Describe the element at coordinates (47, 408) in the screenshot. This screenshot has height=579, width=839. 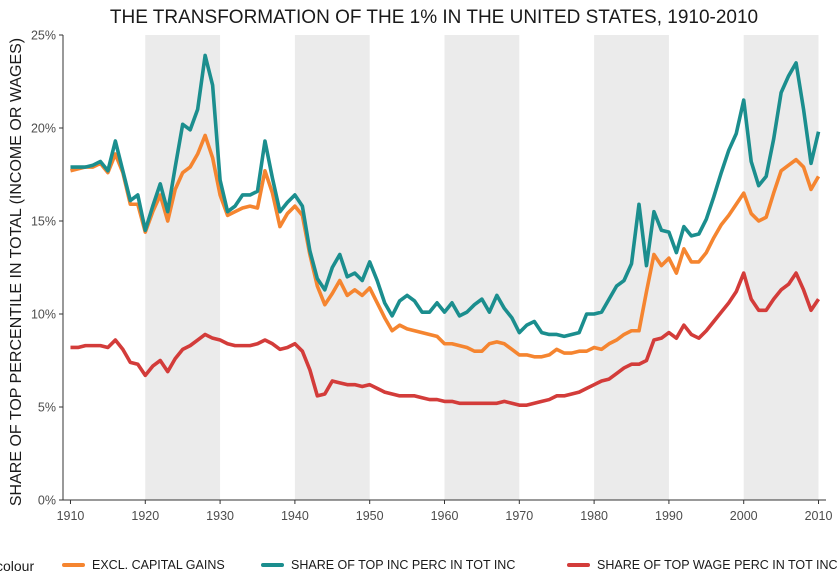
I see `y-tick-label: 5%` at that location.